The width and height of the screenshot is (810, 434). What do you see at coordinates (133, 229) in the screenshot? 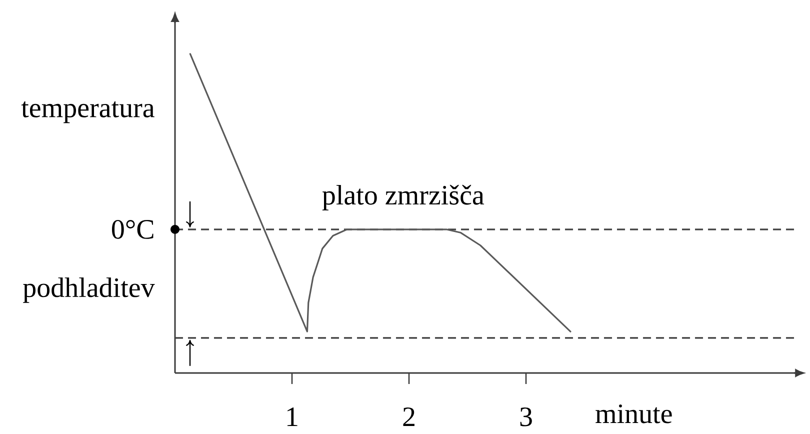
I see `ref-line-label: 0°C` at bounding box center [133, 229].